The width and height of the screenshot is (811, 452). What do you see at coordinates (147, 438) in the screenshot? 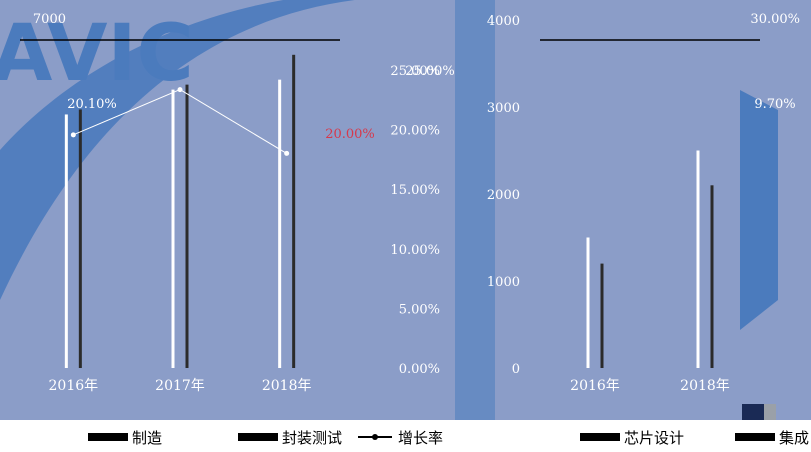
I see `legend-label: 制造` at bounding box center [147, 438].